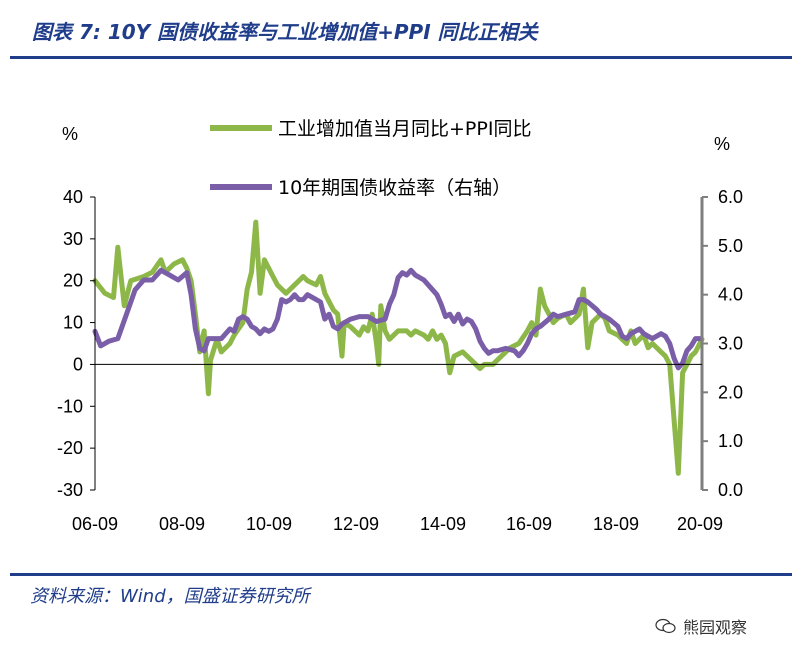 Image resolution: width=802 pixels, height=659 pixels. What do you see at coordinates (70, 490) in the screenshot?
I see `left-tick-label: -30` at bounding box center [70, 490].